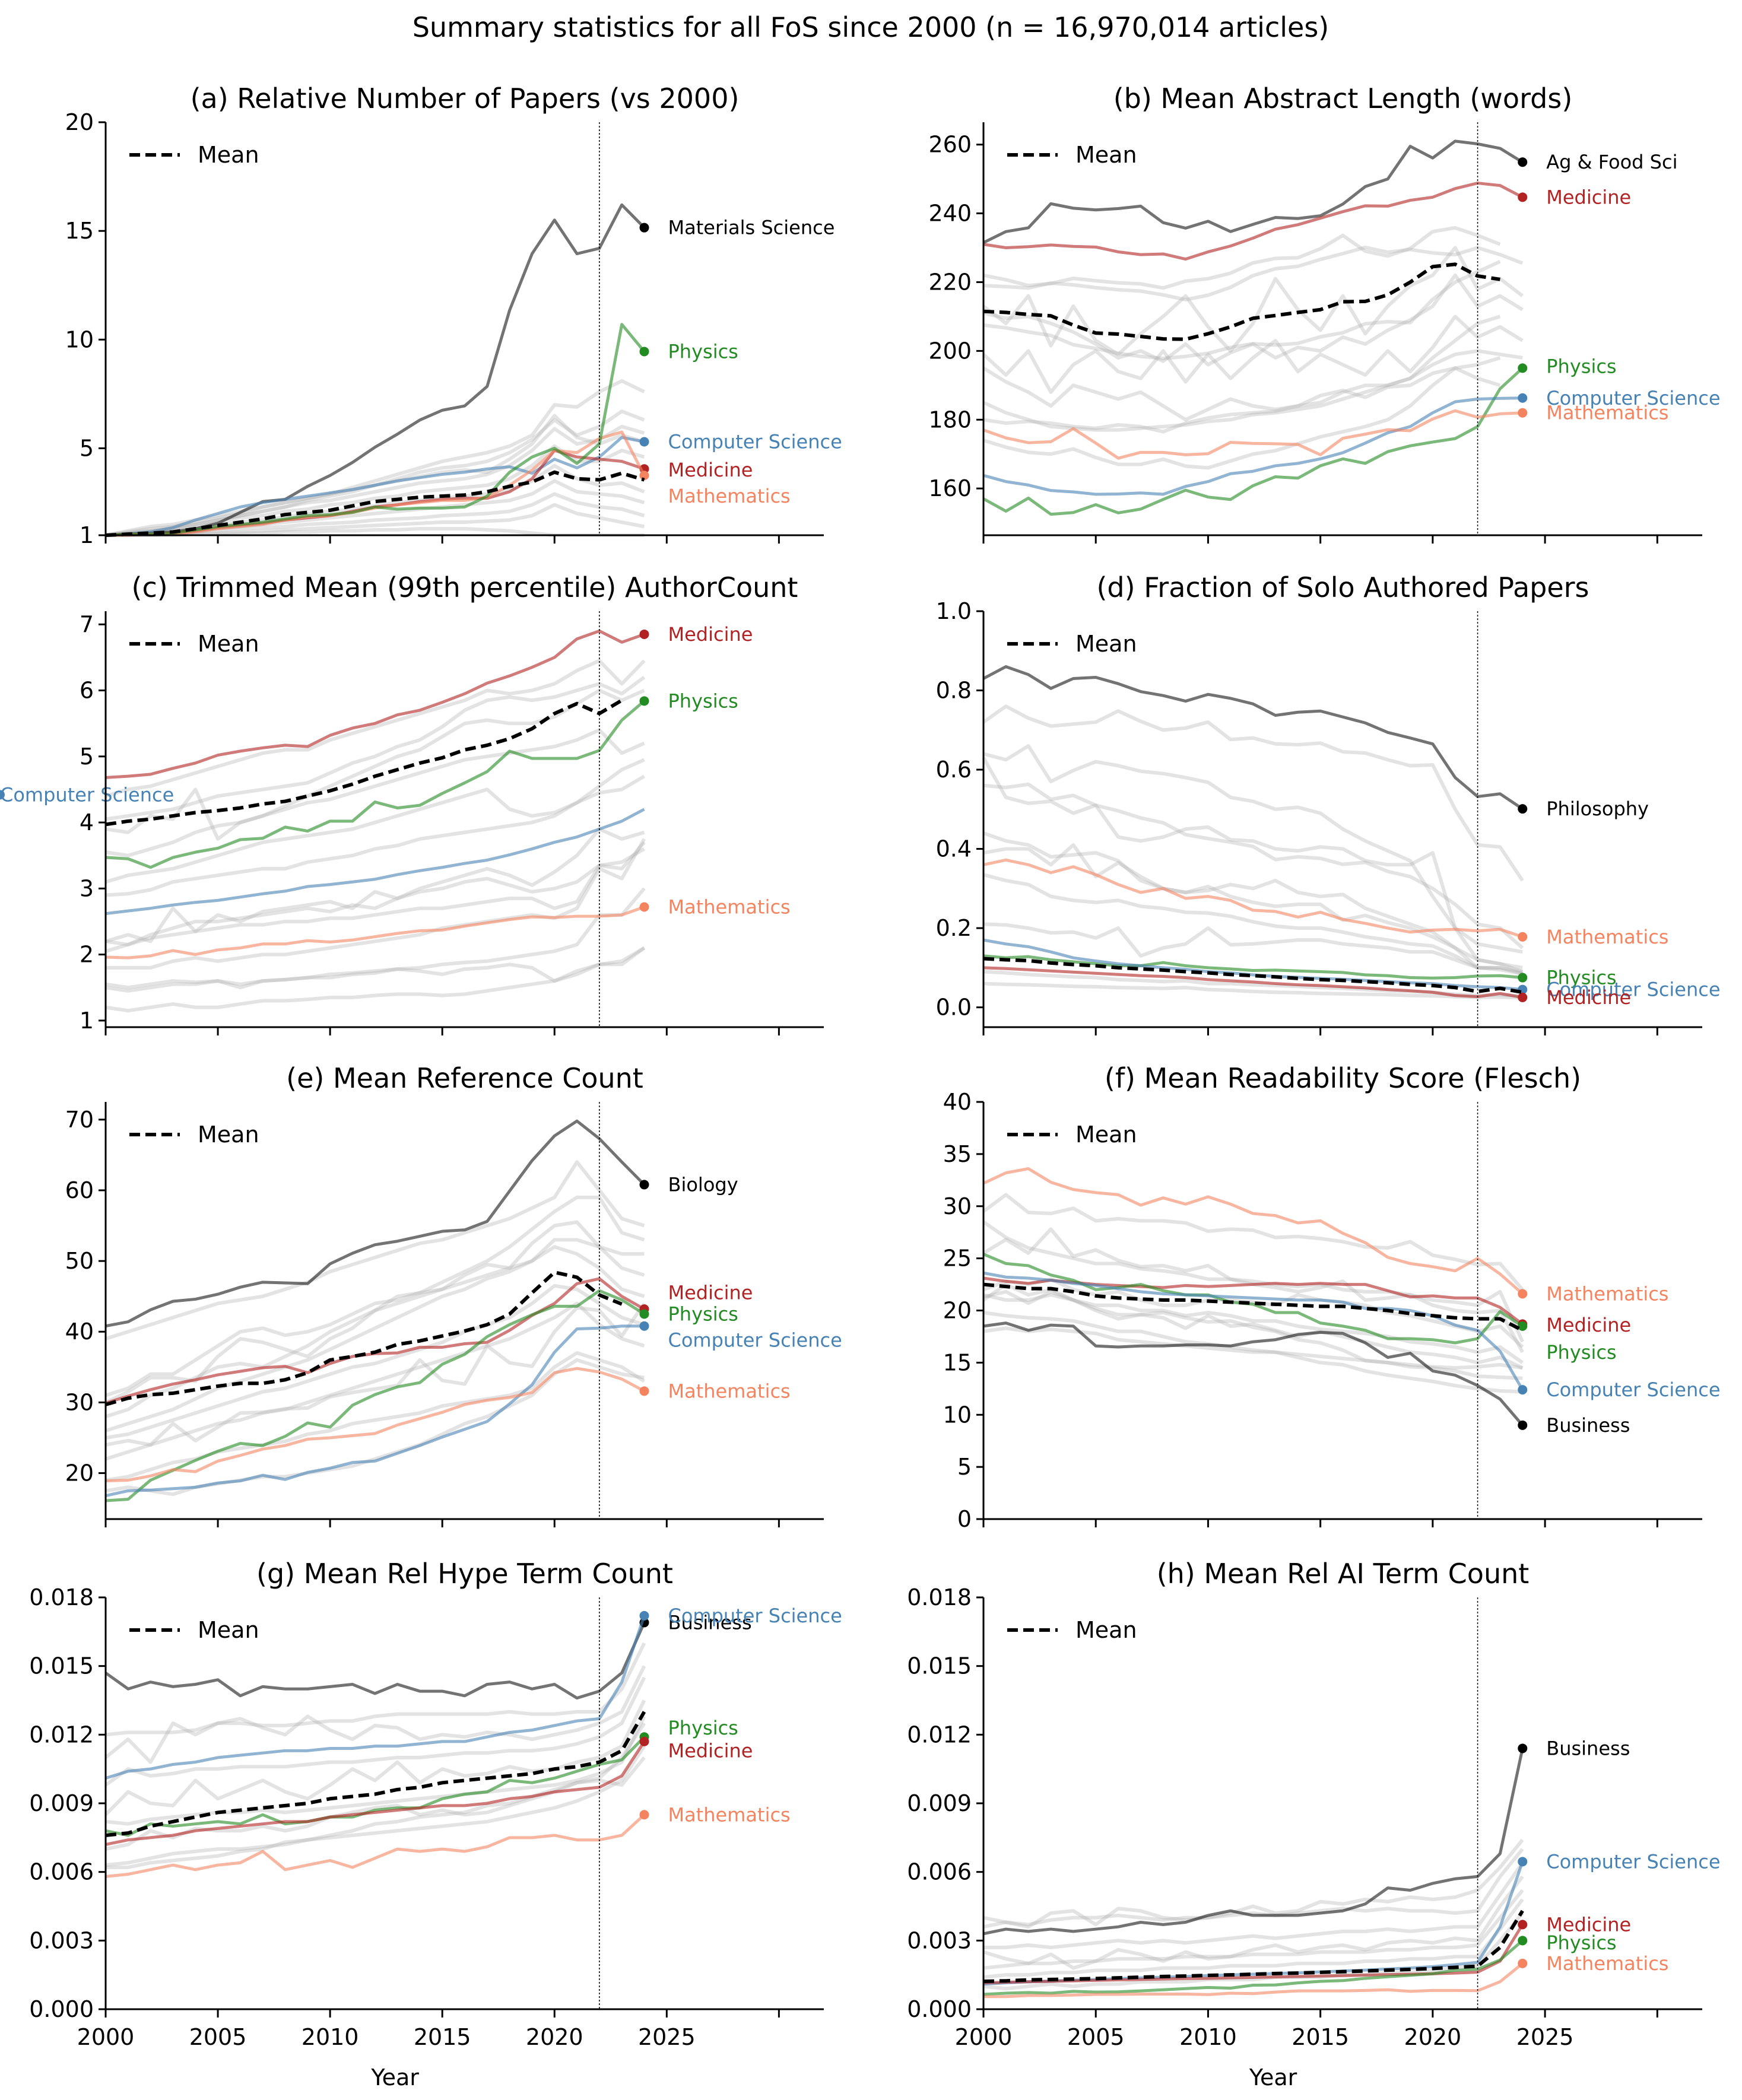 This screenshot has width=1742, height=2100. I want to click on y-tick-label: 200, so click(950, 351).